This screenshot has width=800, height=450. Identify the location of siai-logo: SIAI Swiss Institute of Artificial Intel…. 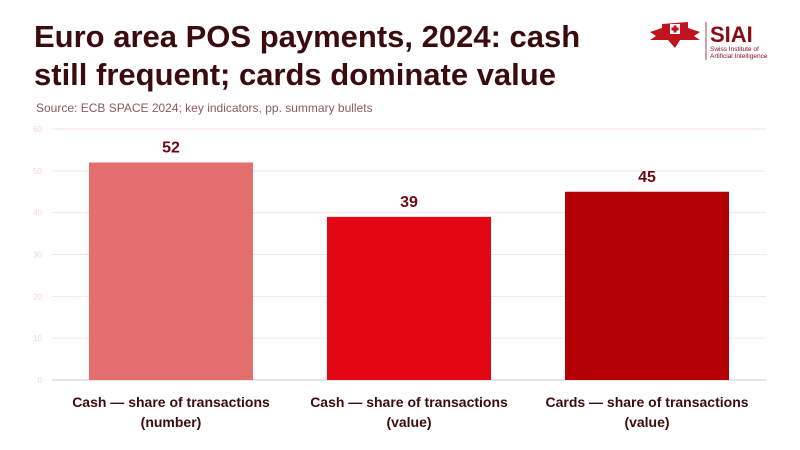
(709, 41).